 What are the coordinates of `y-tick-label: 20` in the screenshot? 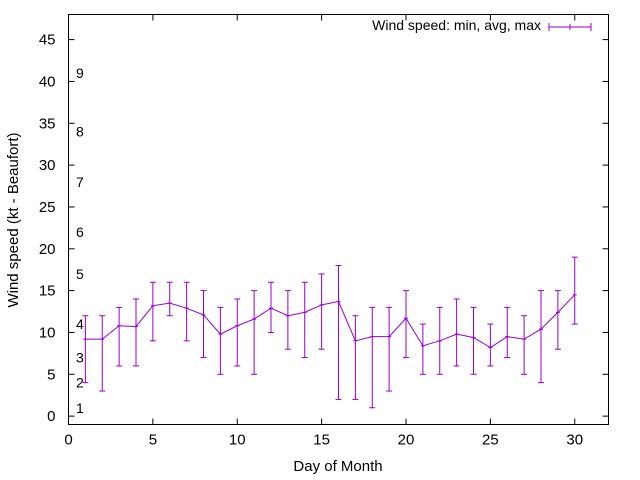 It's located at (47, 249).